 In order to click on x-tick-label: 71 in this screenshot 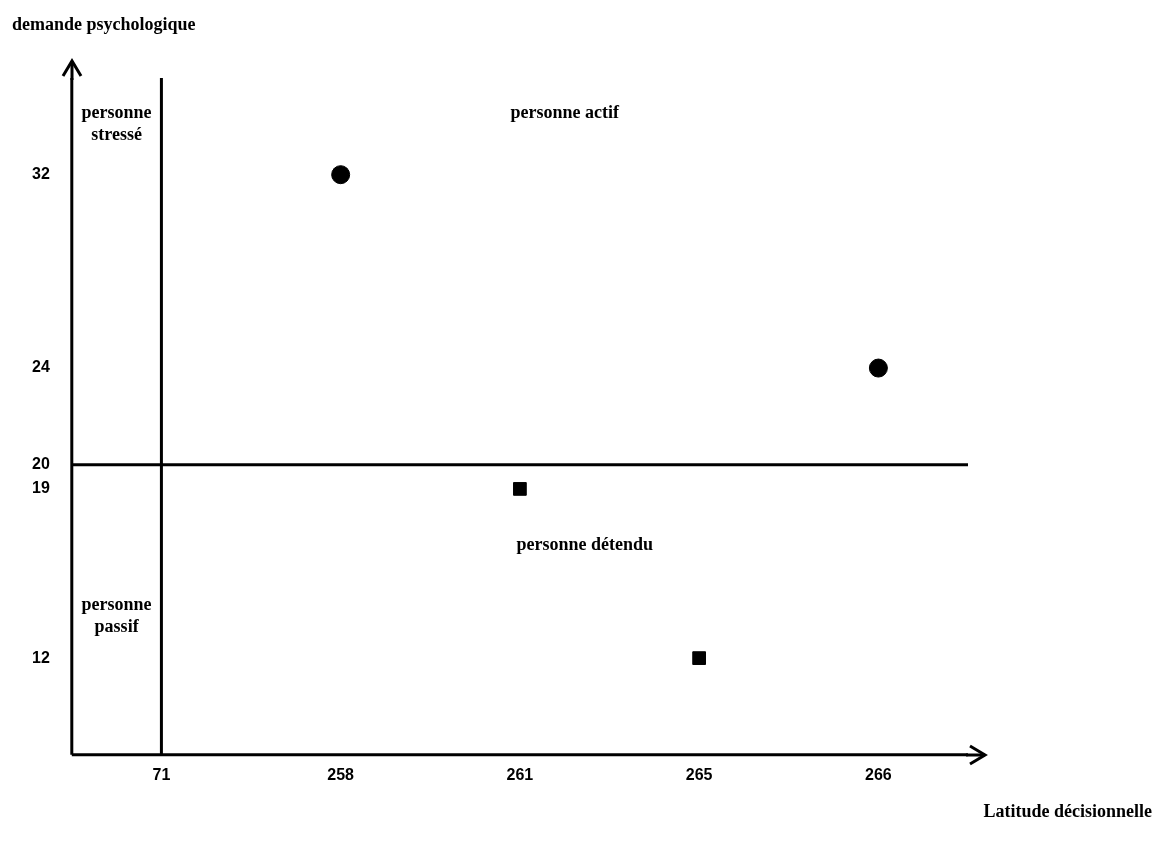, I will do `click(161, 774)`.